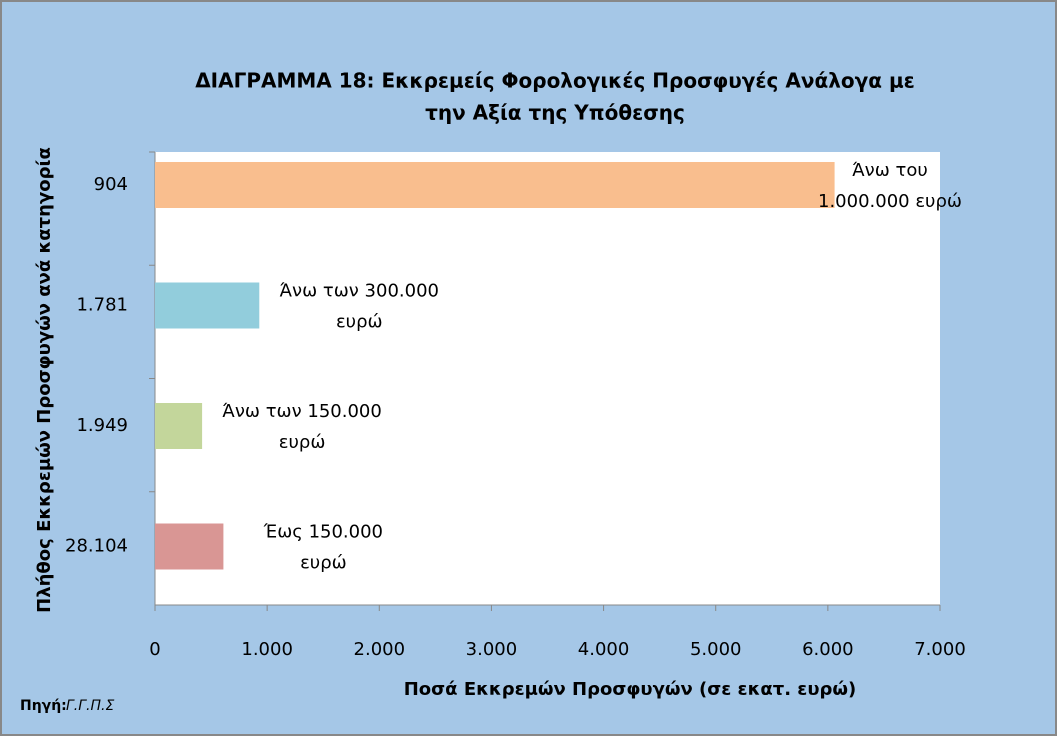  What do you see at coordinates (890, 170) in the screenshot?
I see `data-label: Άνω του` at bounding box center [890, 170].